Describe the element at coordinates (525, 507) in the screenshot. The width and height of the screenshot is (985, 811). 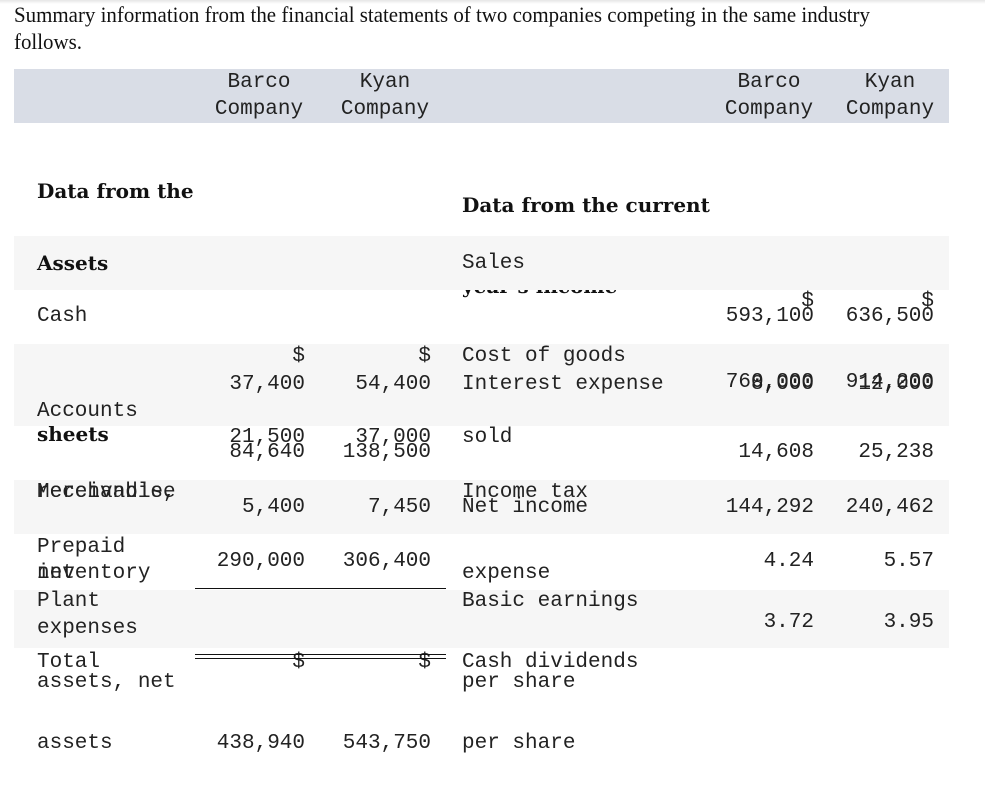
I see `row-label-net-income: Net income` at that location.